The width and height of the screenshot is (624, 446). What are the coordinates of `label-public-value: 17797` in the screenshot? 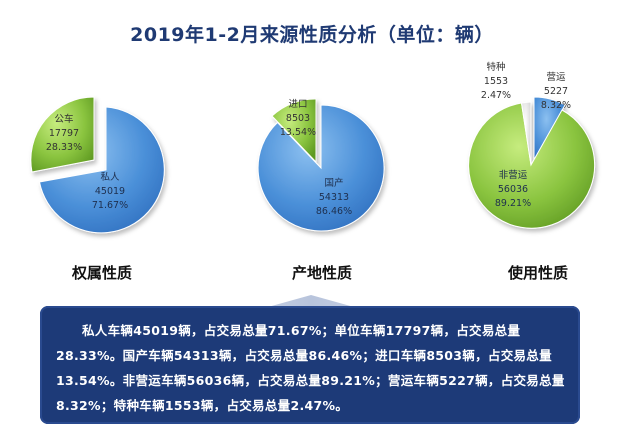 It's located at (64, 133).